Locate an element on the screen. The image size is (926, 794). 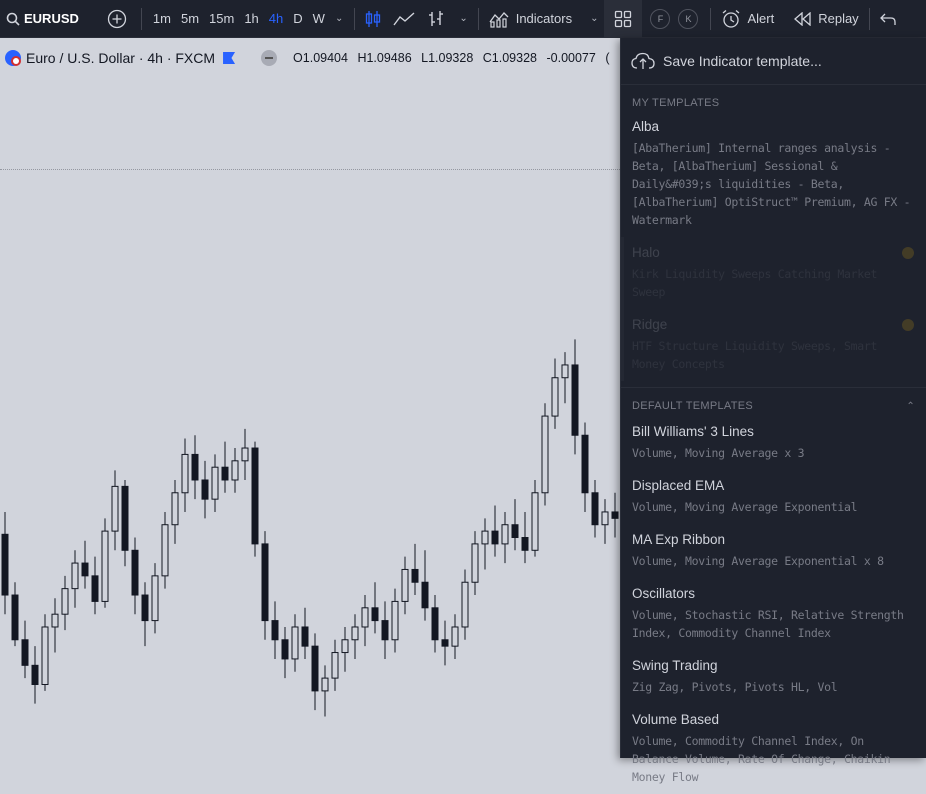
replay-button: Replay is located at coordinates (822, 19).